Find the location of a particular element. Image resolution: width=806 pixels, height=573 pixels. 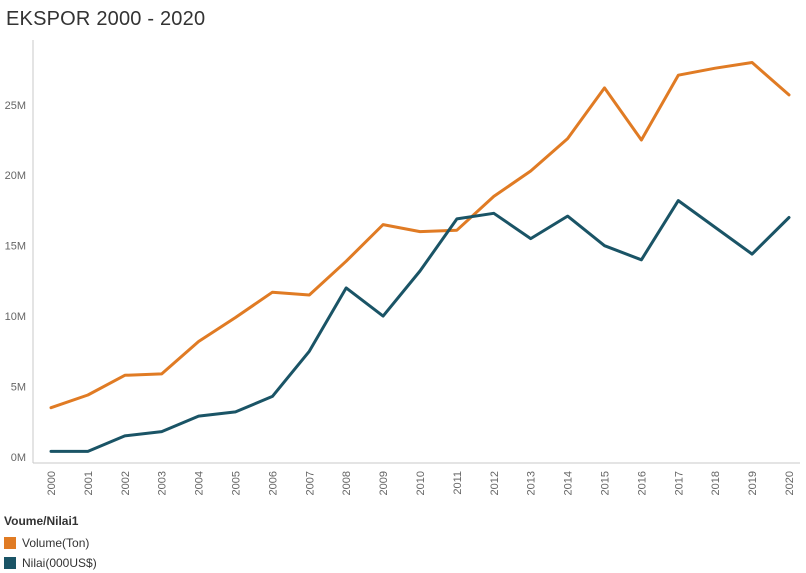

chart-title: EKSPOR 2000 - 2020 is located at coordinates (106, 19).